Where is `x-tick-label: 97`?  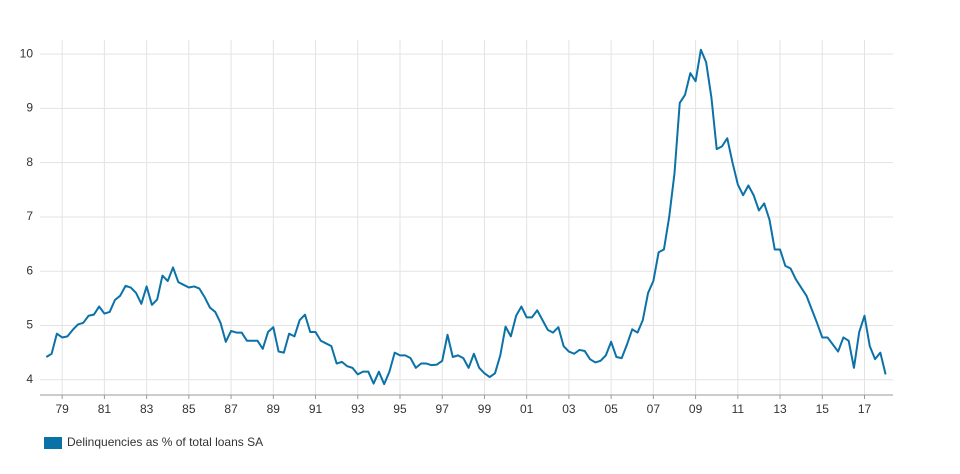 x-tick-label: 97 is located at coordinates (443, 409).